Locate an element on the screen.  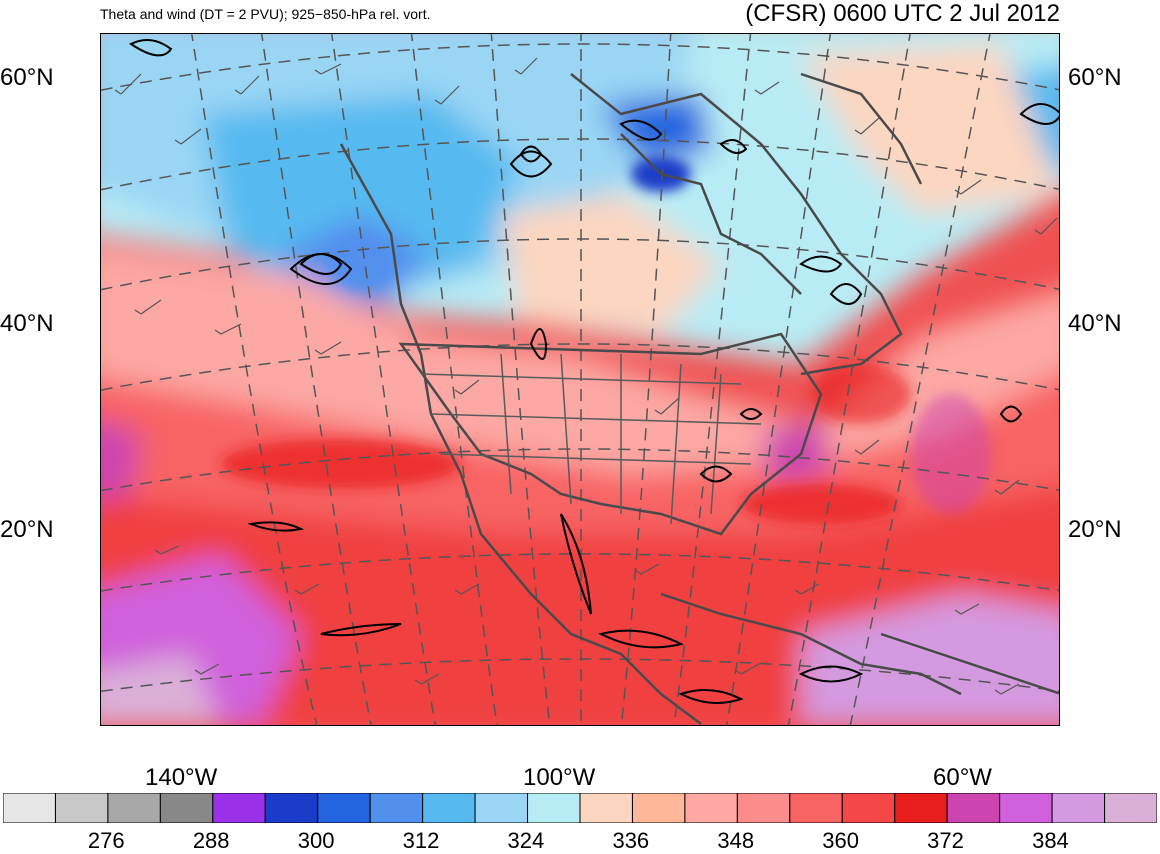
colorbar-tick-label: 348 is located at coordinates (736, 840).